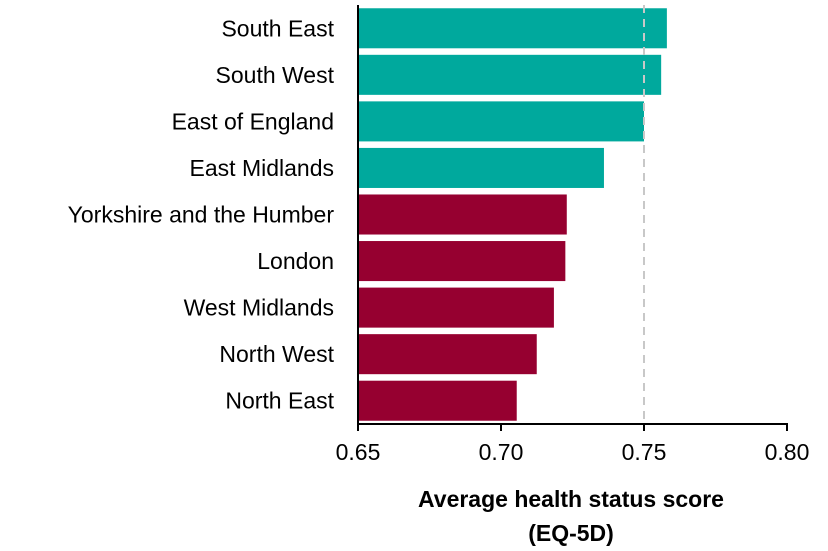 The height and width of the screenshot is (551, 828). What do you see at coordinates (295, 261) in the screenshot?
I see `category-label-london: London` at bounding box center [295, 261].